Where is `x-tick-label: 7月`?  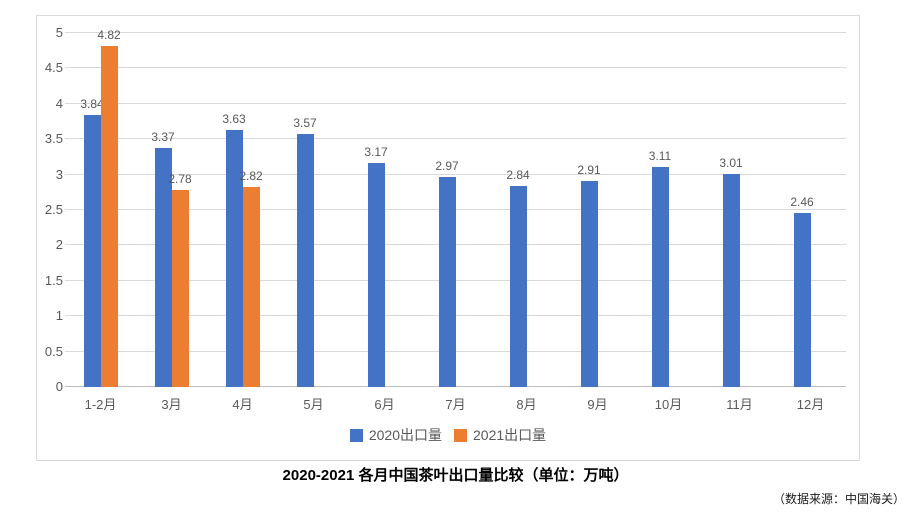 x-tick-label: 7月 is located at coordinates (455, 404).